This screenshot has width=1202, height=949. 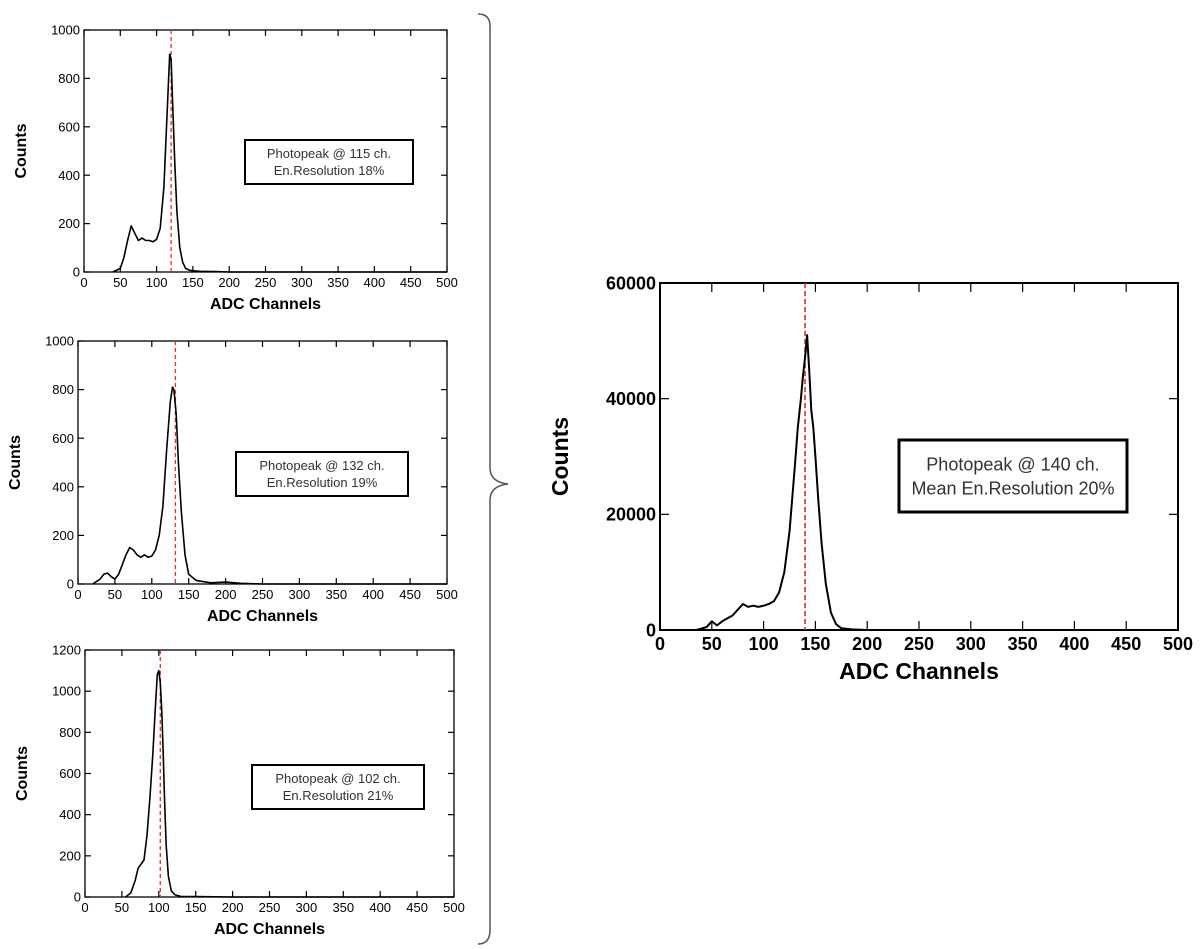 I want to click on grouping-bracket, so click(x=493, y=479).